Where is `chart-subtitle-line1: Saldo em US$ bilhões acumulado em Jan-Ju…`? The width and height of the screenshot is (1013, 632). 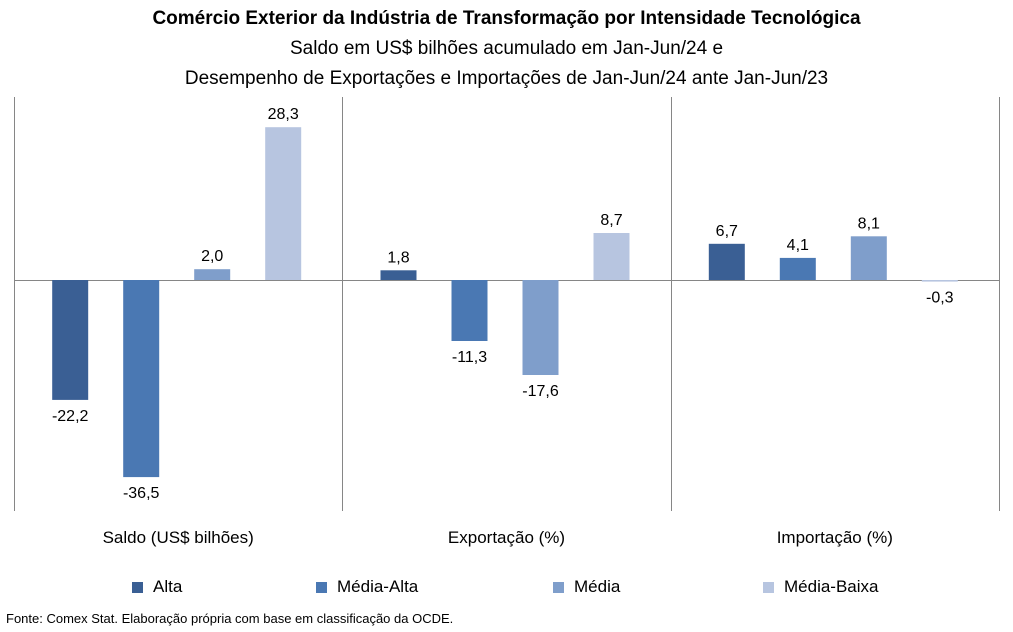
chart-subtitle-line1: Saldo em US$ bilhões acumulado em Jan-Ju… is located at coordinates (506, 48).